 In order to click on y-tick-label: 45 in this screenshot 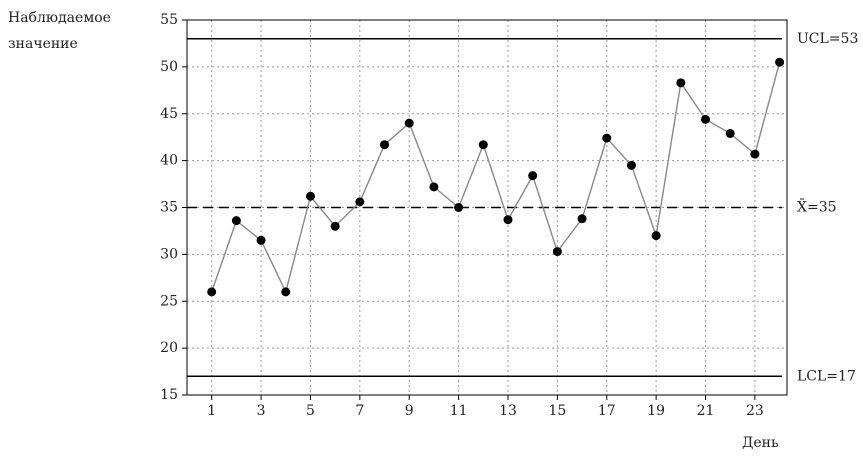, I will do `click(169, 114)`.